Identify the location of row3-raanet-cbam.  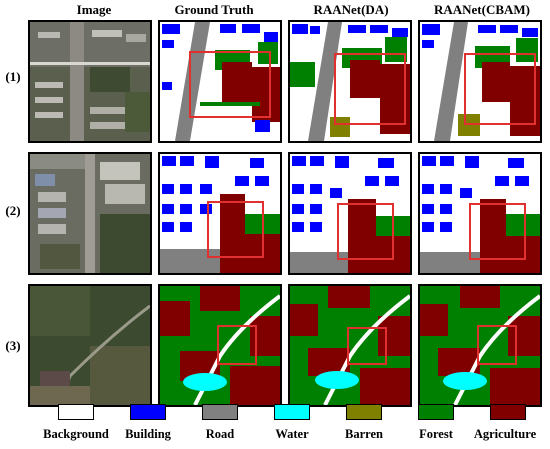
(480, 345).